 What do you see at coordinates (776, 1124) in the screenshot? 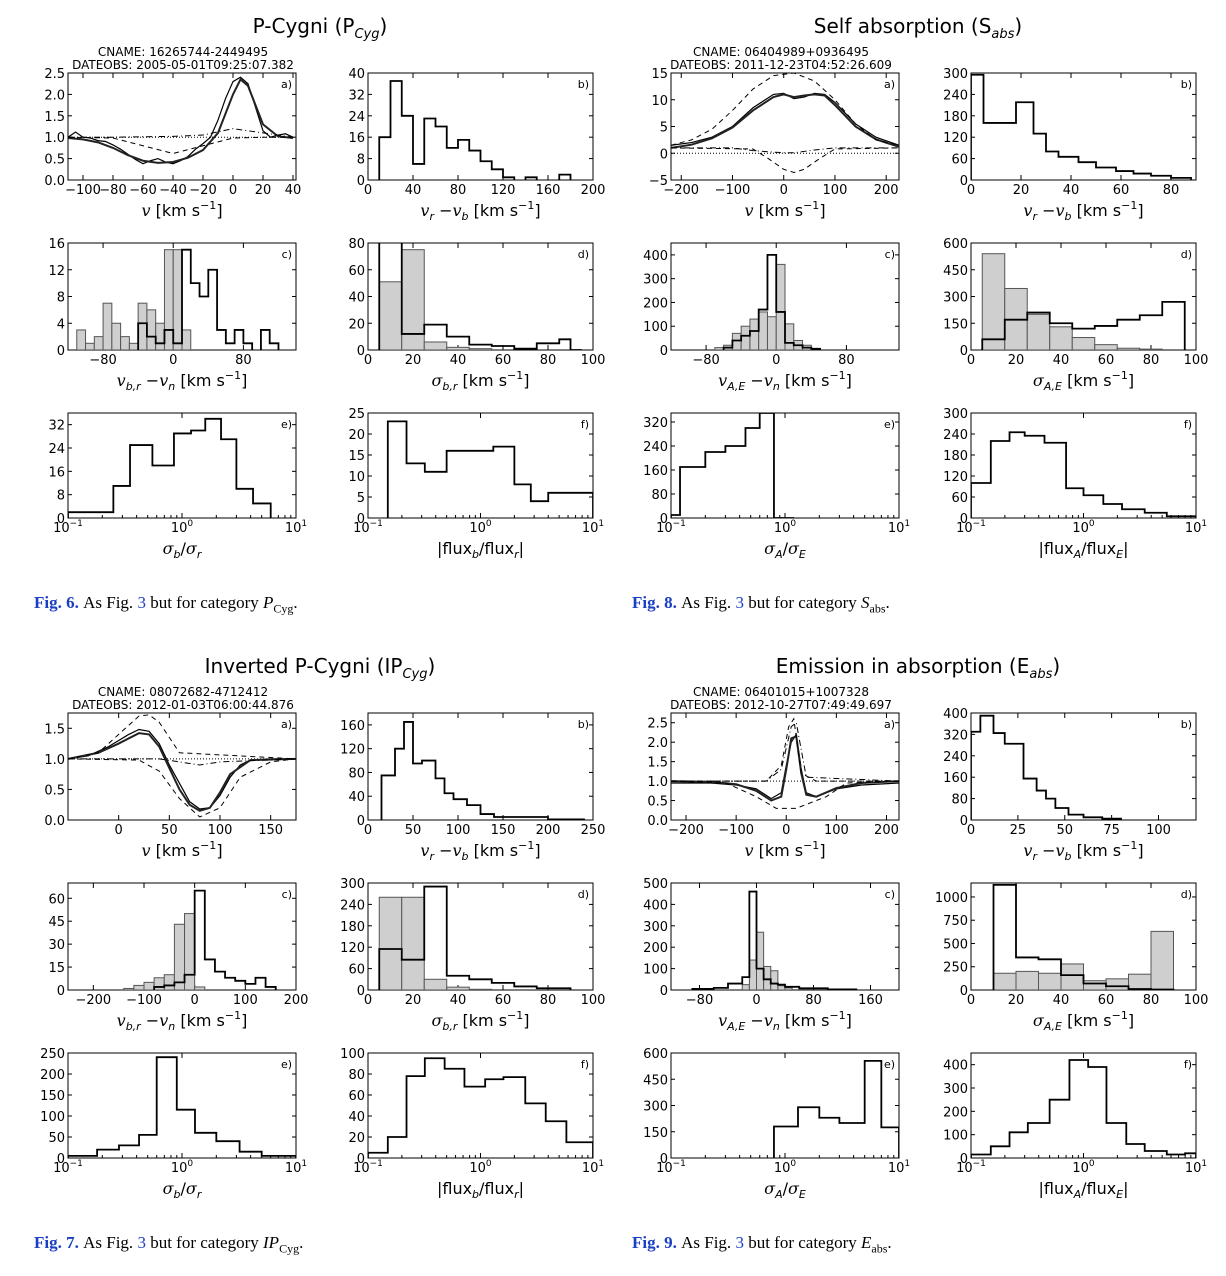
I see `chart-panel-e: e) 0 150 300 450 600 10−1 100 101 σA/σE` at bounding box center [776, 1124].